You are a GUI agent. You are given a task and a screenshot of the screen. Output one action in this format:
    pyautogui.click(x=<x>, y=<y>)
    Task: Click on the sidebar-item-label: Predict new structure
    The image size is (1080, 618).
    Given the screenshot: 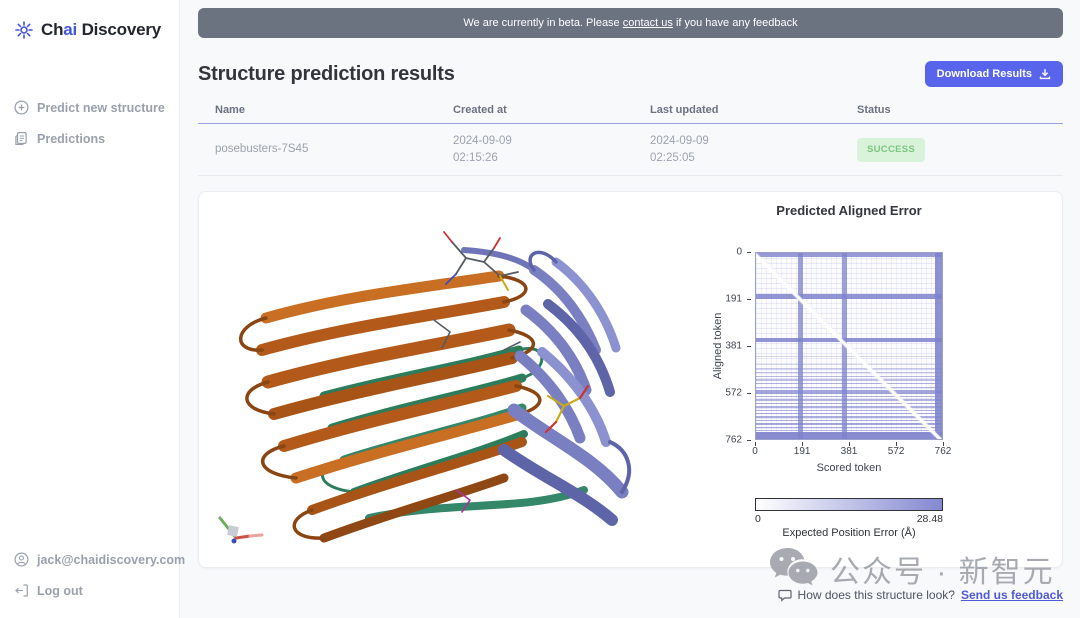 What is the action you would take?
    pyautogui.click(x=101, y=107)
    